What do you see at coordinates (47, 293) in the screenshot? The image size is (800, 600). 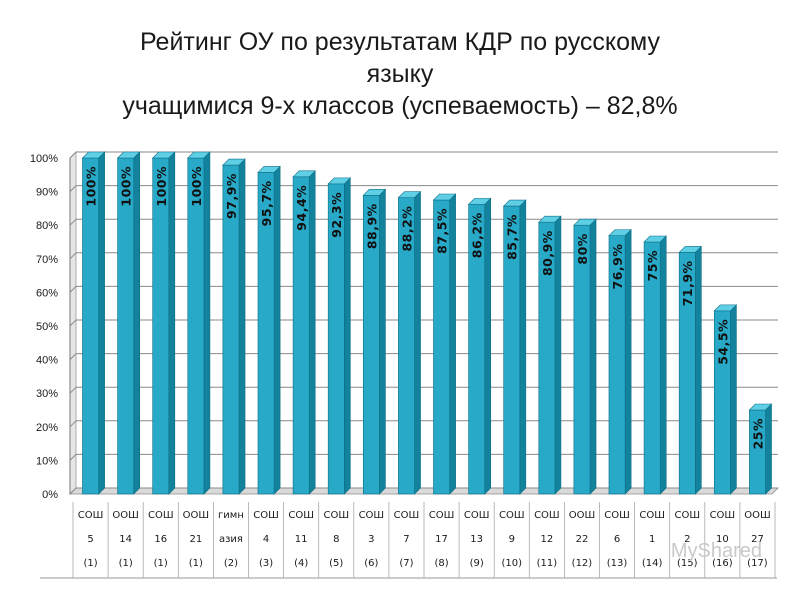 I see `y-tick-label: 60%` at bounding box center [47, 293].